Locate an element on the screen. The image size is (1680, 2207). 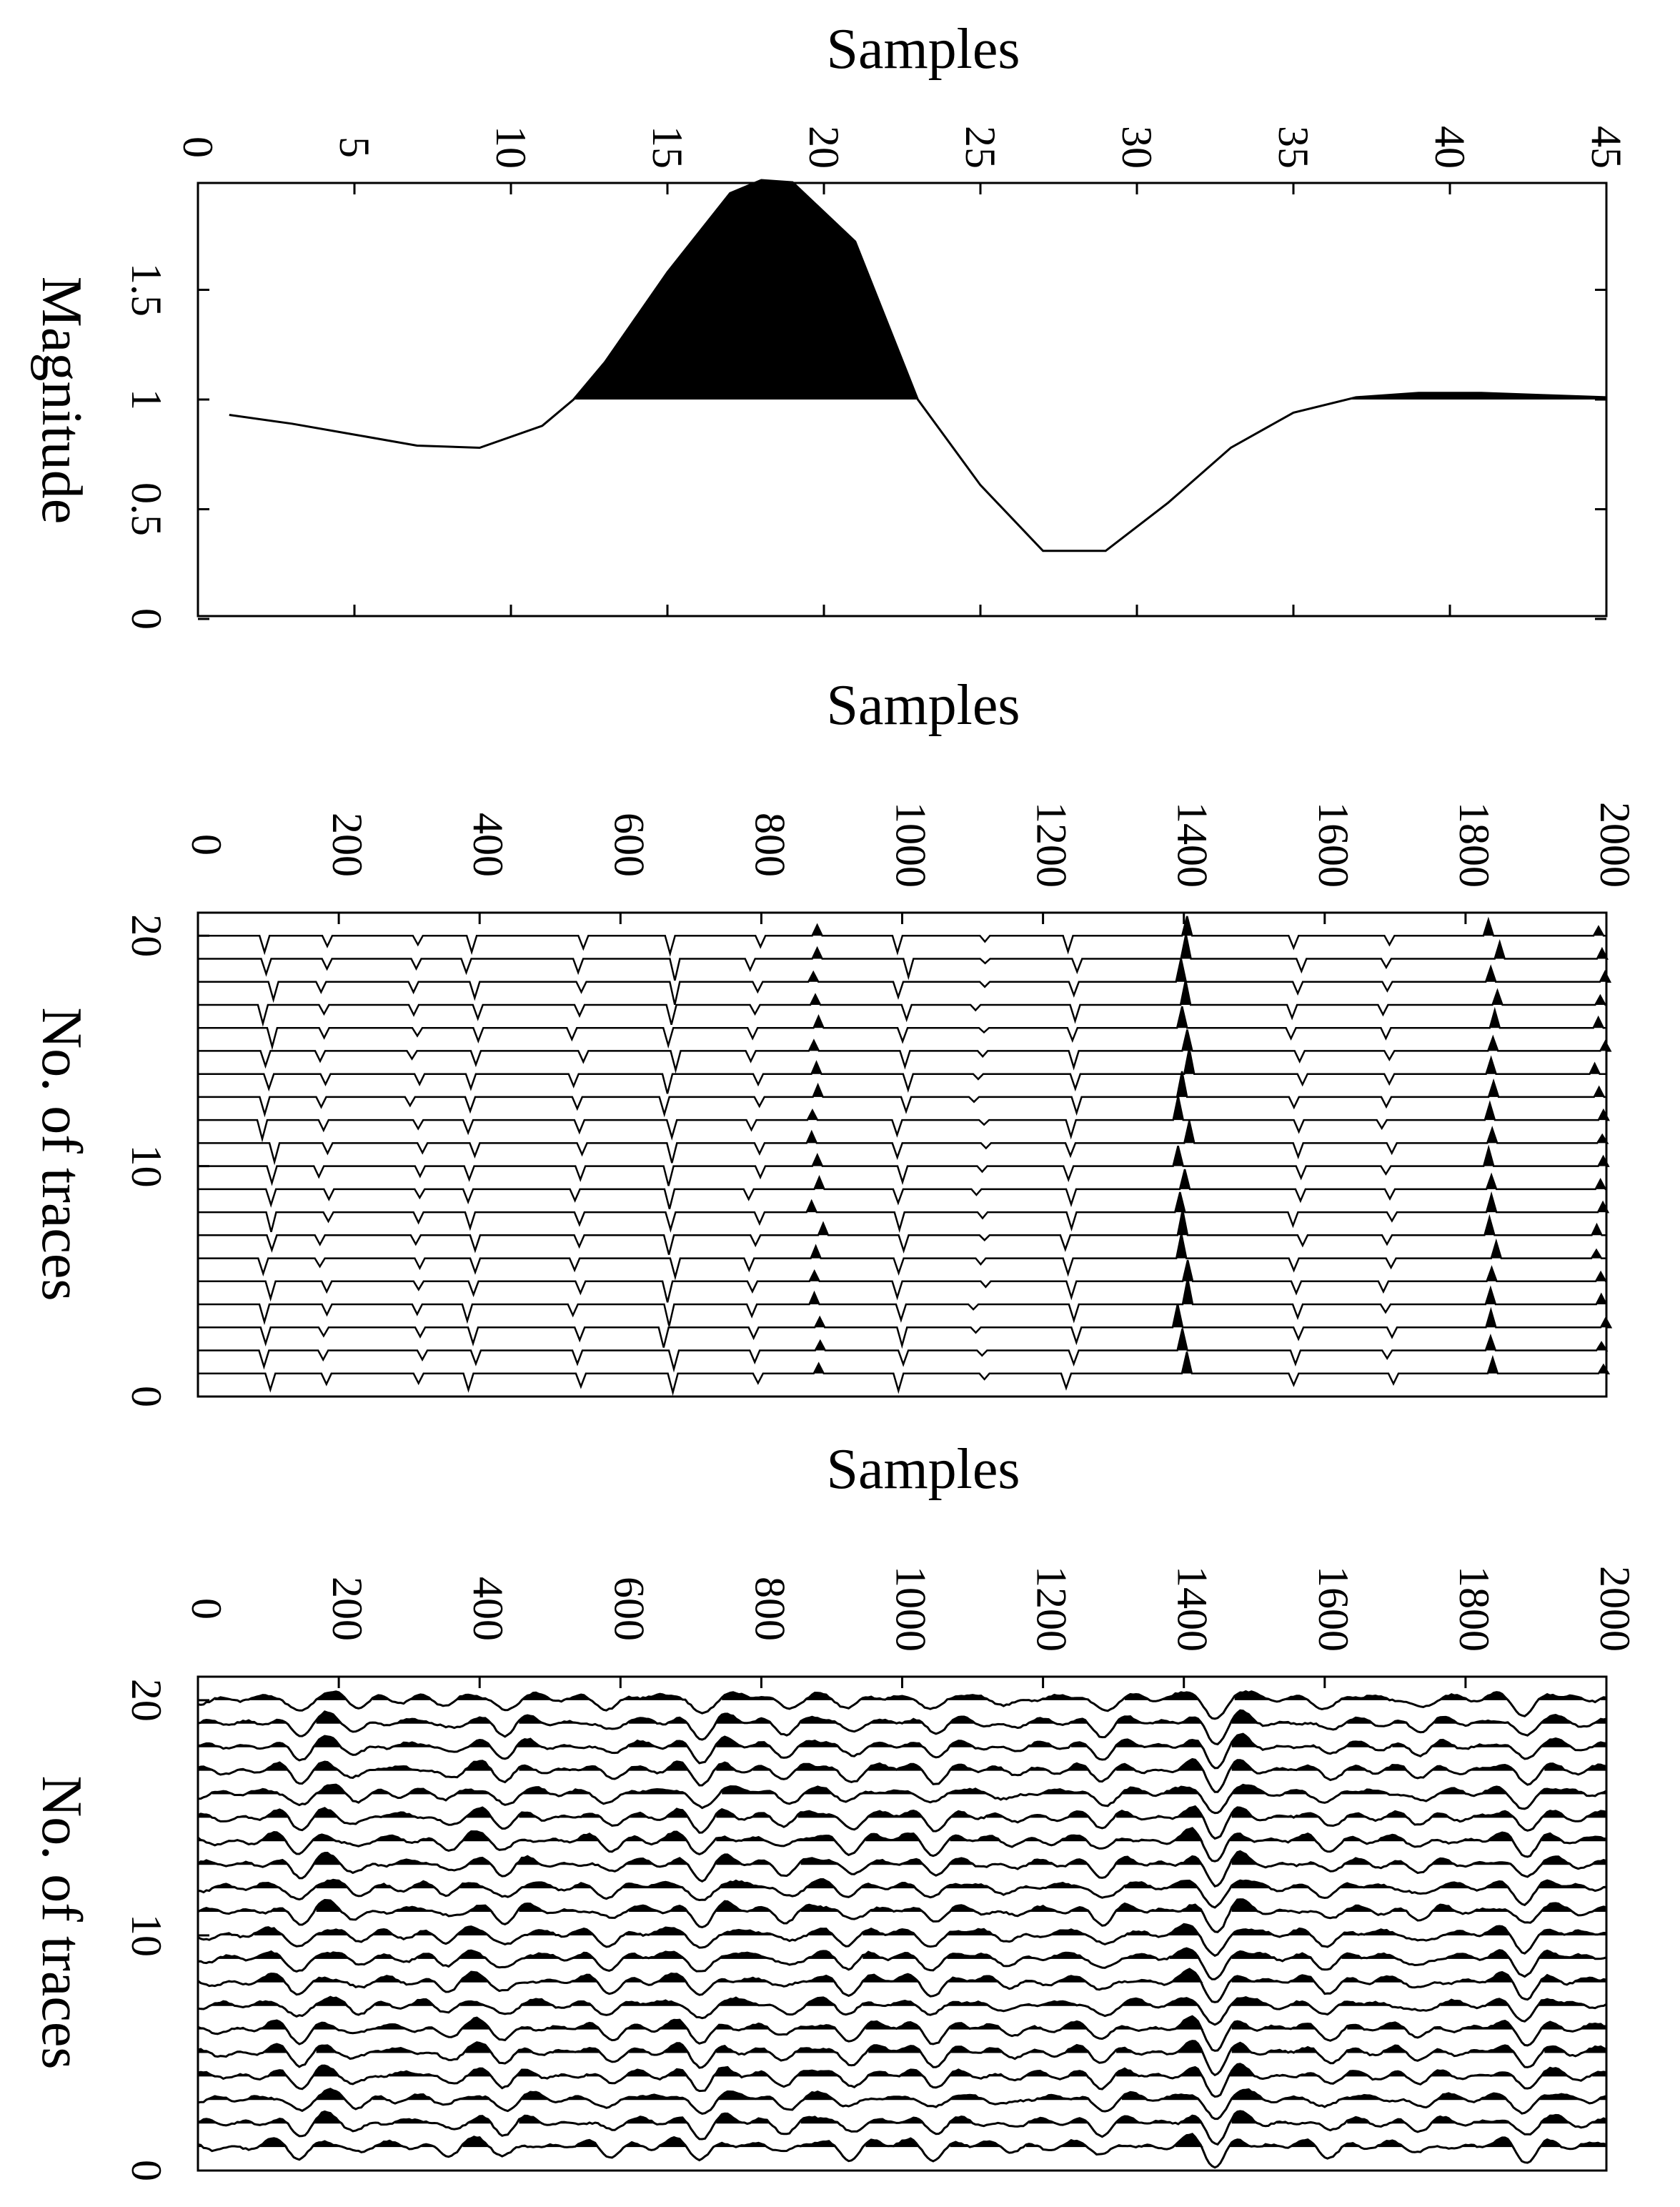
wavelet-x-tick-label: 20 is located at coordinates (824, 147).